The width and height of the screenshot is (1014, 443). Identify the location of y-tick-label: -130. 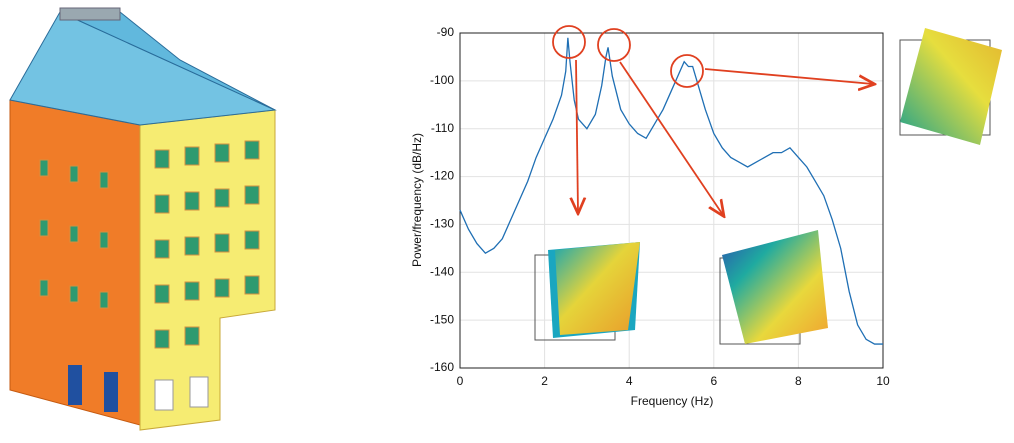
(442, 224).